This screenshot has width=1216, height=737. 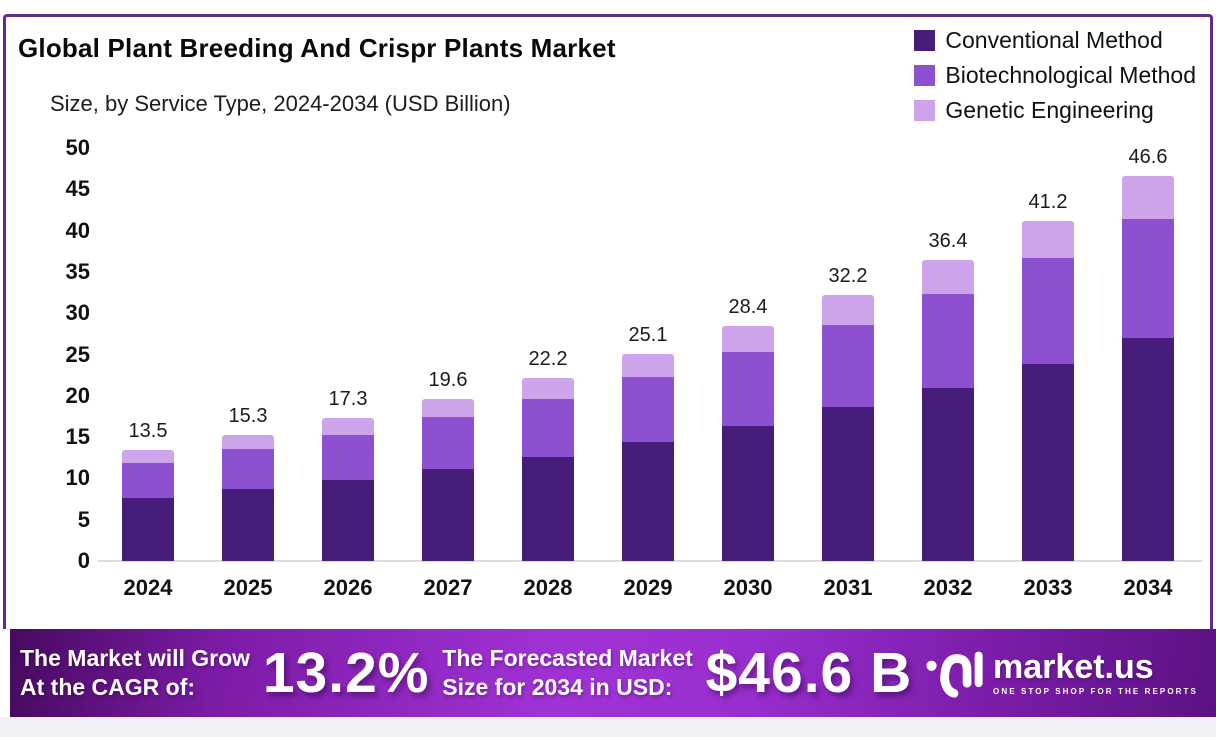 What do you see at coordinates (108, 687) in the screenshot?
I see `cagr-label-line2: At the CAGR of:` at bounding box center [108, 687].